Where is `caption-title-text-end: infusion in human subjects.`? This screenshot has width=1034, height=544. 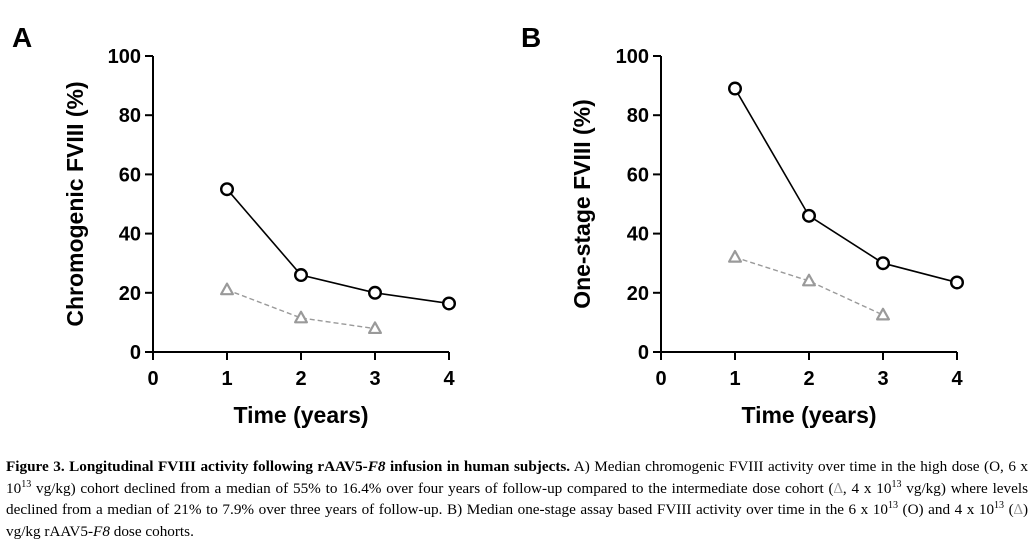 caption-title-text-end: infusion in human subjects. is located at coordinates (478, 466).